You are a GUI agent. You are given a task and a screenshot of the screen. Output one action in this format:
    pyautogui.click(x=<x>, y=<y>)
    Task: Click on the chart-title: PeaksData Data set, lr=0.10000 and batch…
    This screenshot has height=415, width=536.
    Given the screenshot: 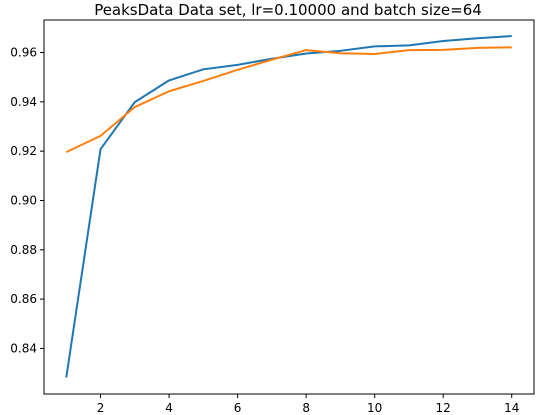 What is the action you would take?
    pyautogui.click(x=288, y=10)
    